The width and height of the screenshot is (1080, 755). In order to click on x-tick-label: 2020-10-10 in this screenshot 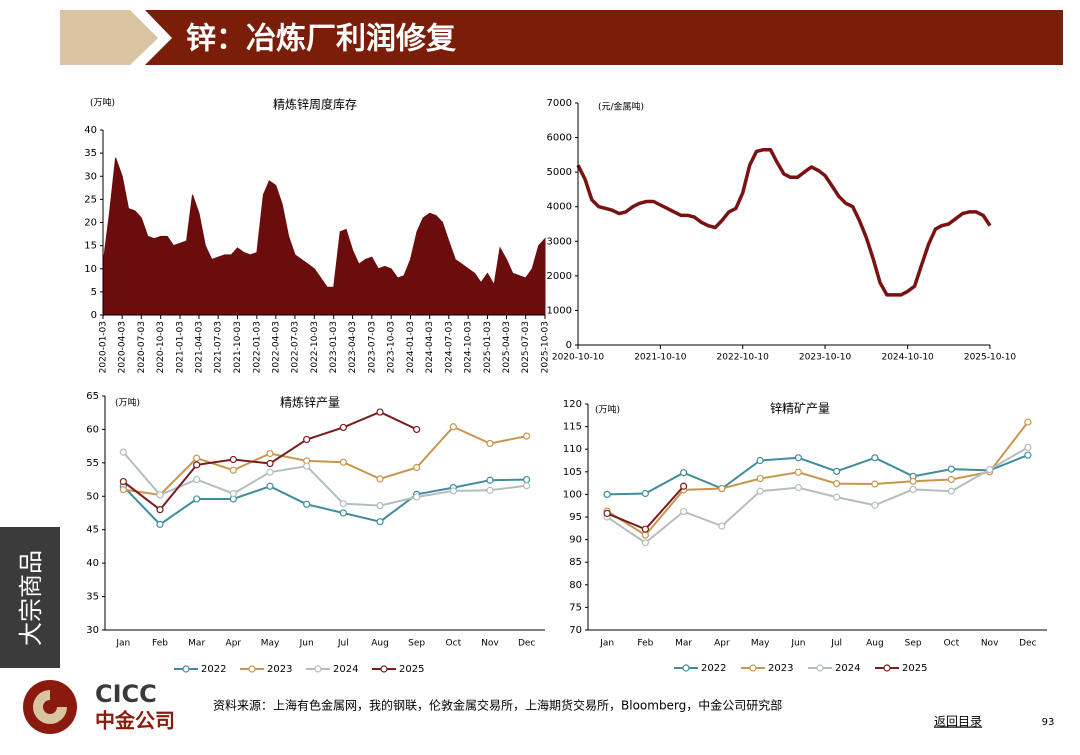, I will do `click(578, 358)`.